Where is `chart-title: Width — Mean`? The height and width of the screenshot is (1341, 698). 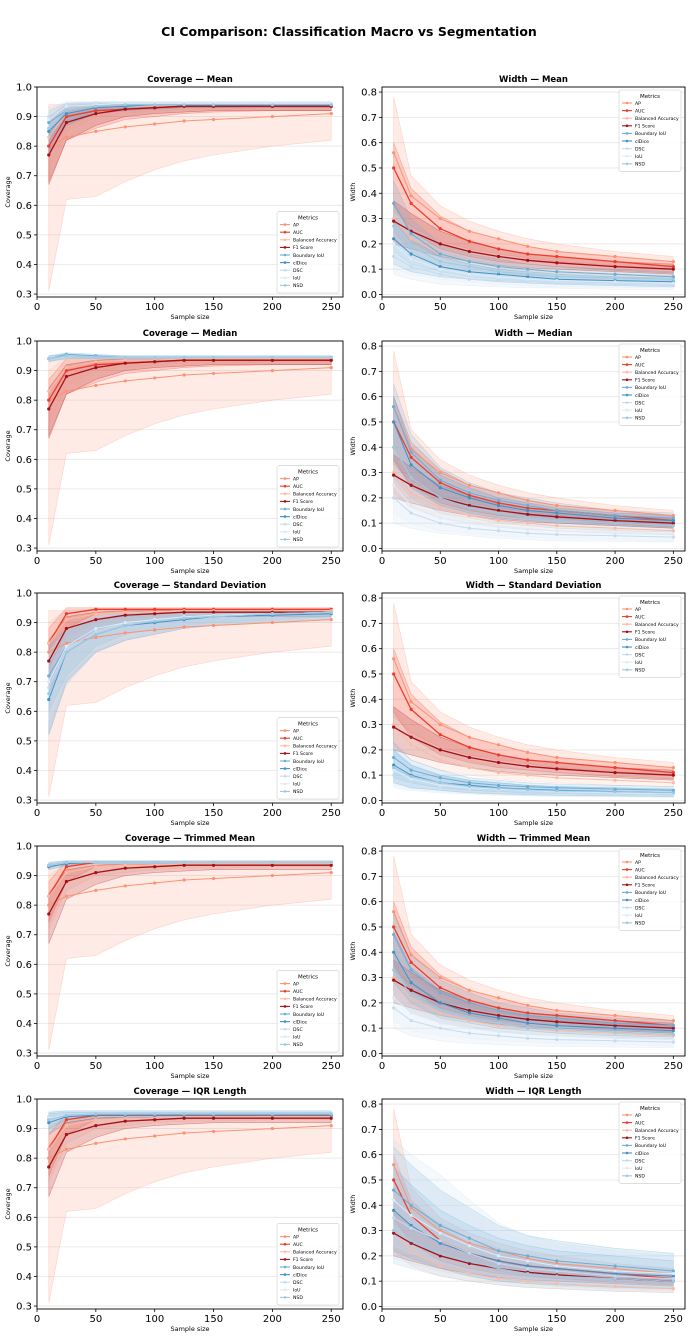
chart-title: Width — Mean is located at coordinates (533, 80).